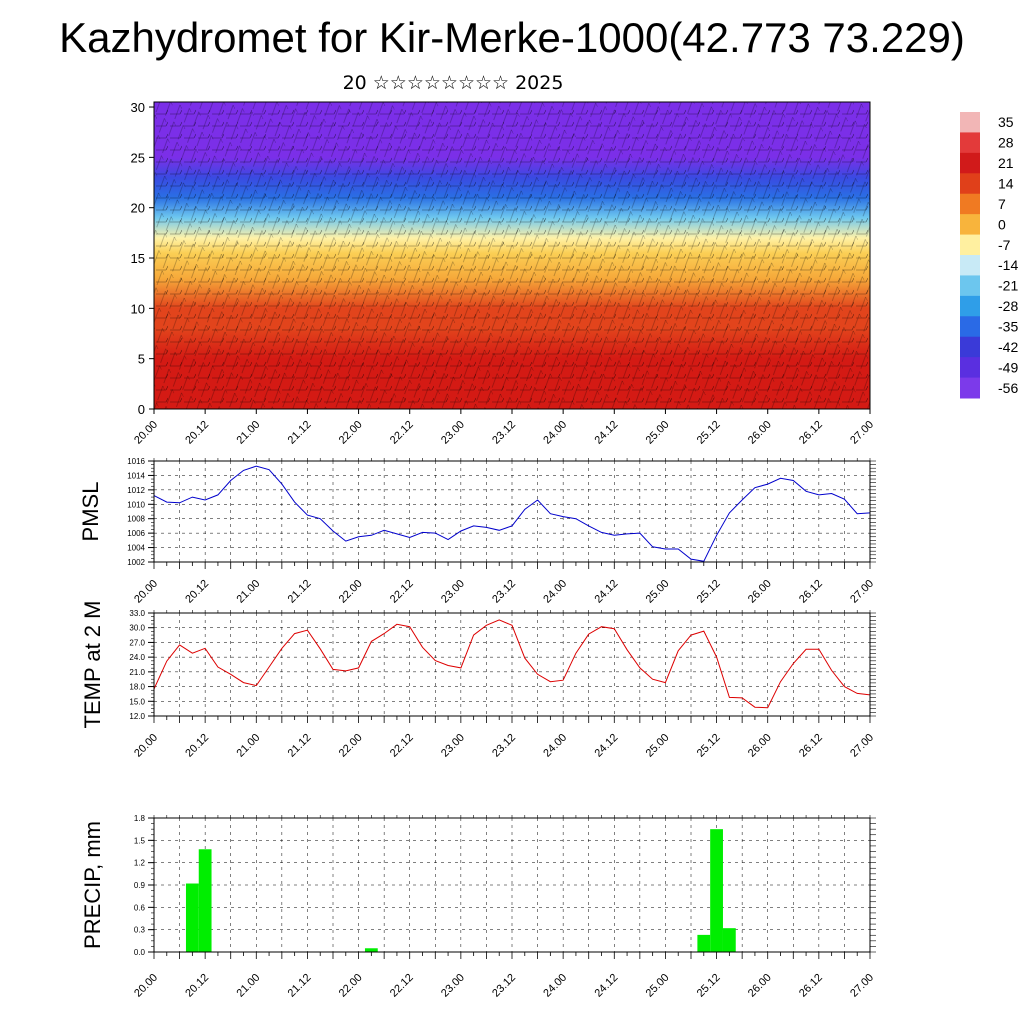  Describe the element at coordinates (136, 533) in the screenshot. I see `y-tick-label: 1006` at that location.